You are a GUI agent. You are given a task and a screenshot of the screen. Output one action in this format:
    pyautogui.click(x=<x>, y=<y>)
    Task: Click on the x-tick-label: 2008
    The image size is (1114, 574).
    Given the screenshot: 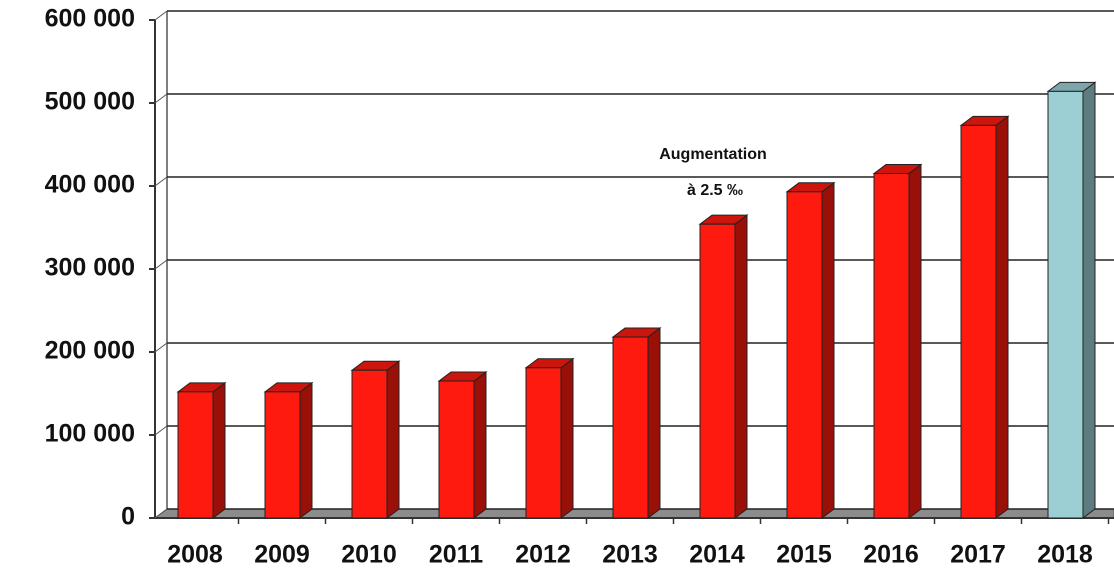 What is the action you would take?
    pyautogui.click(x=195, y=555)
    